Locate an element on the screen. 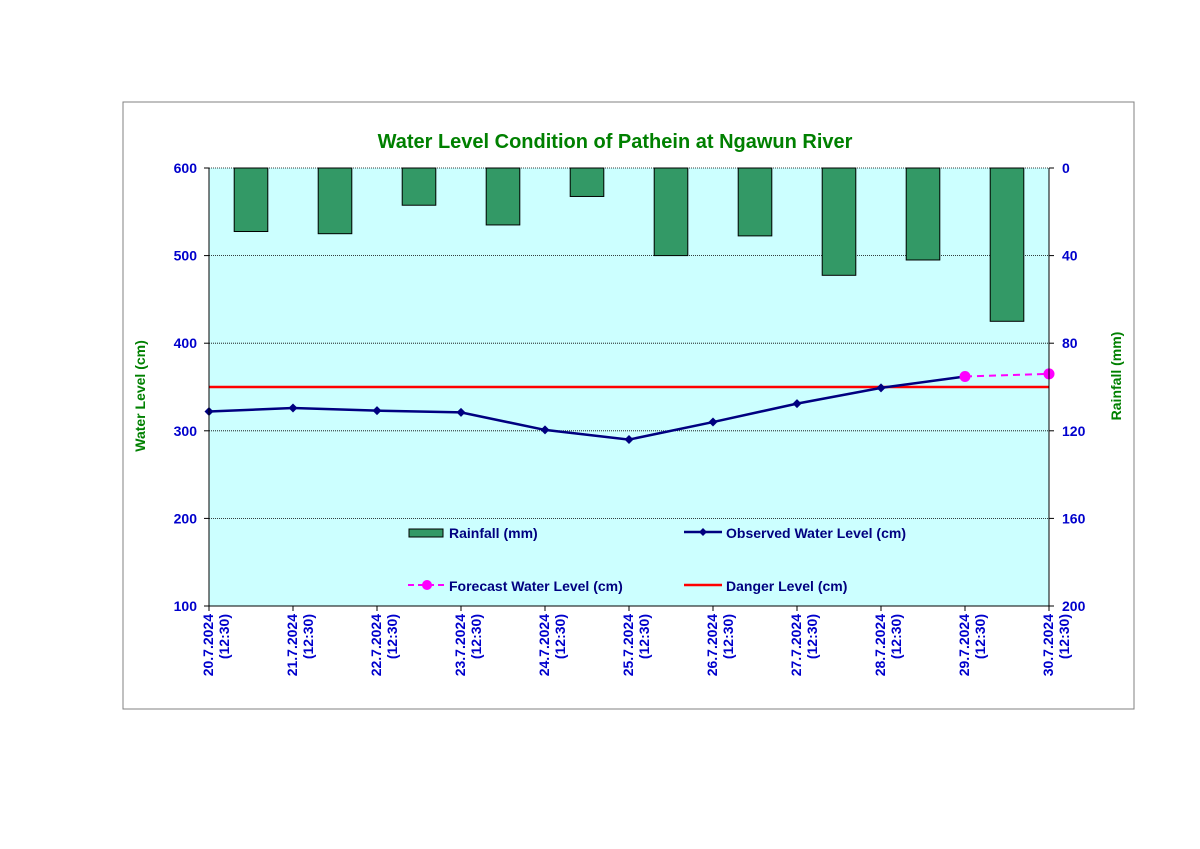  forecast-point is located at coordinates (965, 376).